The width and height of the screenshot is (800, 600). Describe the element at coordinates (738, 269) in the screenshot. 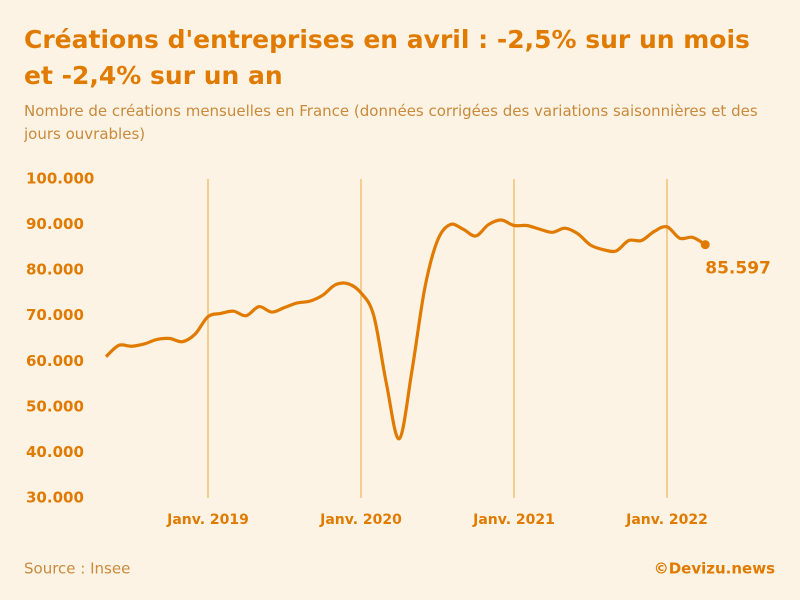

I see `value-label: 85.597` at that location.